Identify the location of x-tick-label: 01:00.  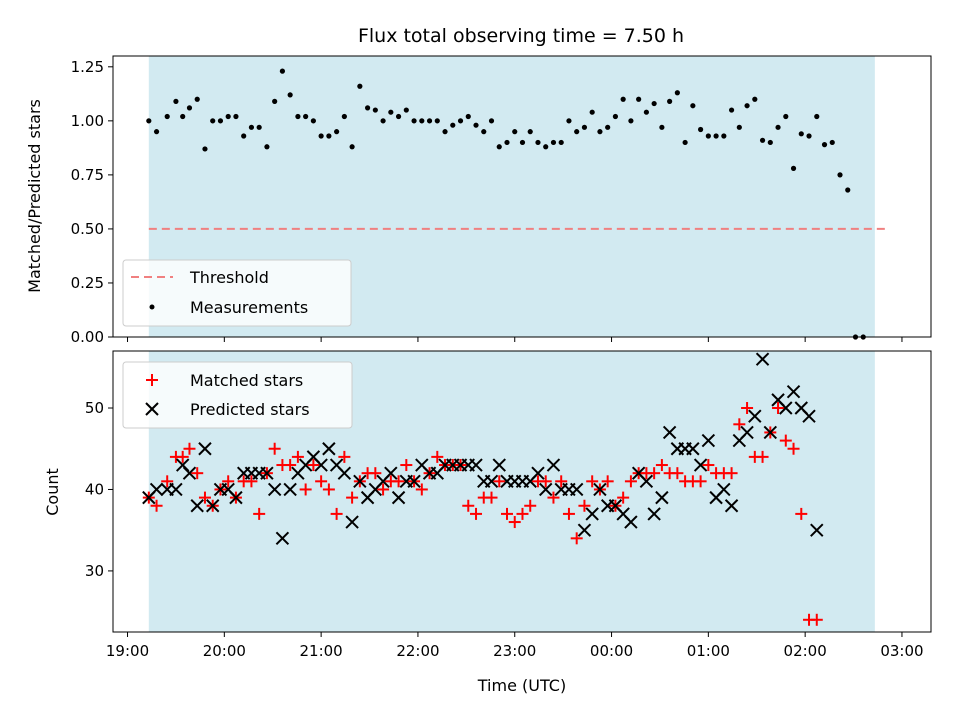
(708, 651).